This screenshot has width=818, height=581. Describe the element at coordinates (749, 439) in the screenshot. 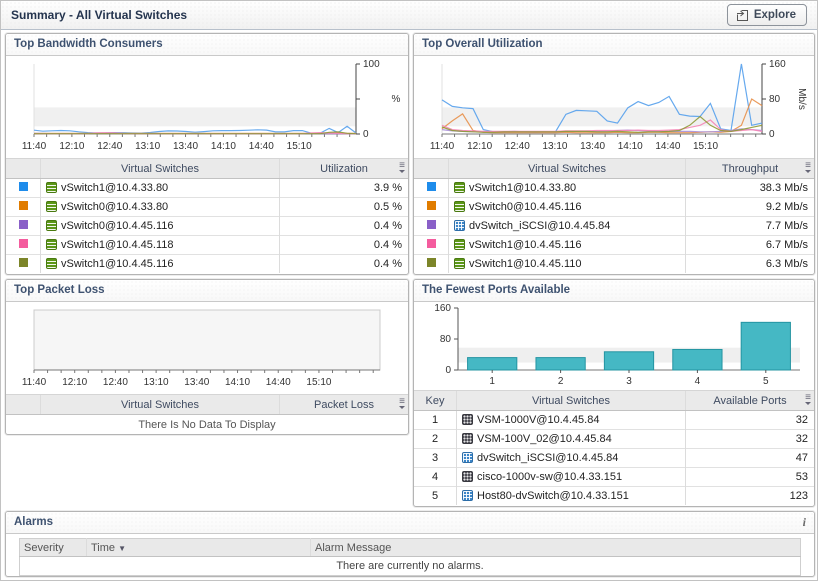

I see `available-ports-value: 32` at that location.